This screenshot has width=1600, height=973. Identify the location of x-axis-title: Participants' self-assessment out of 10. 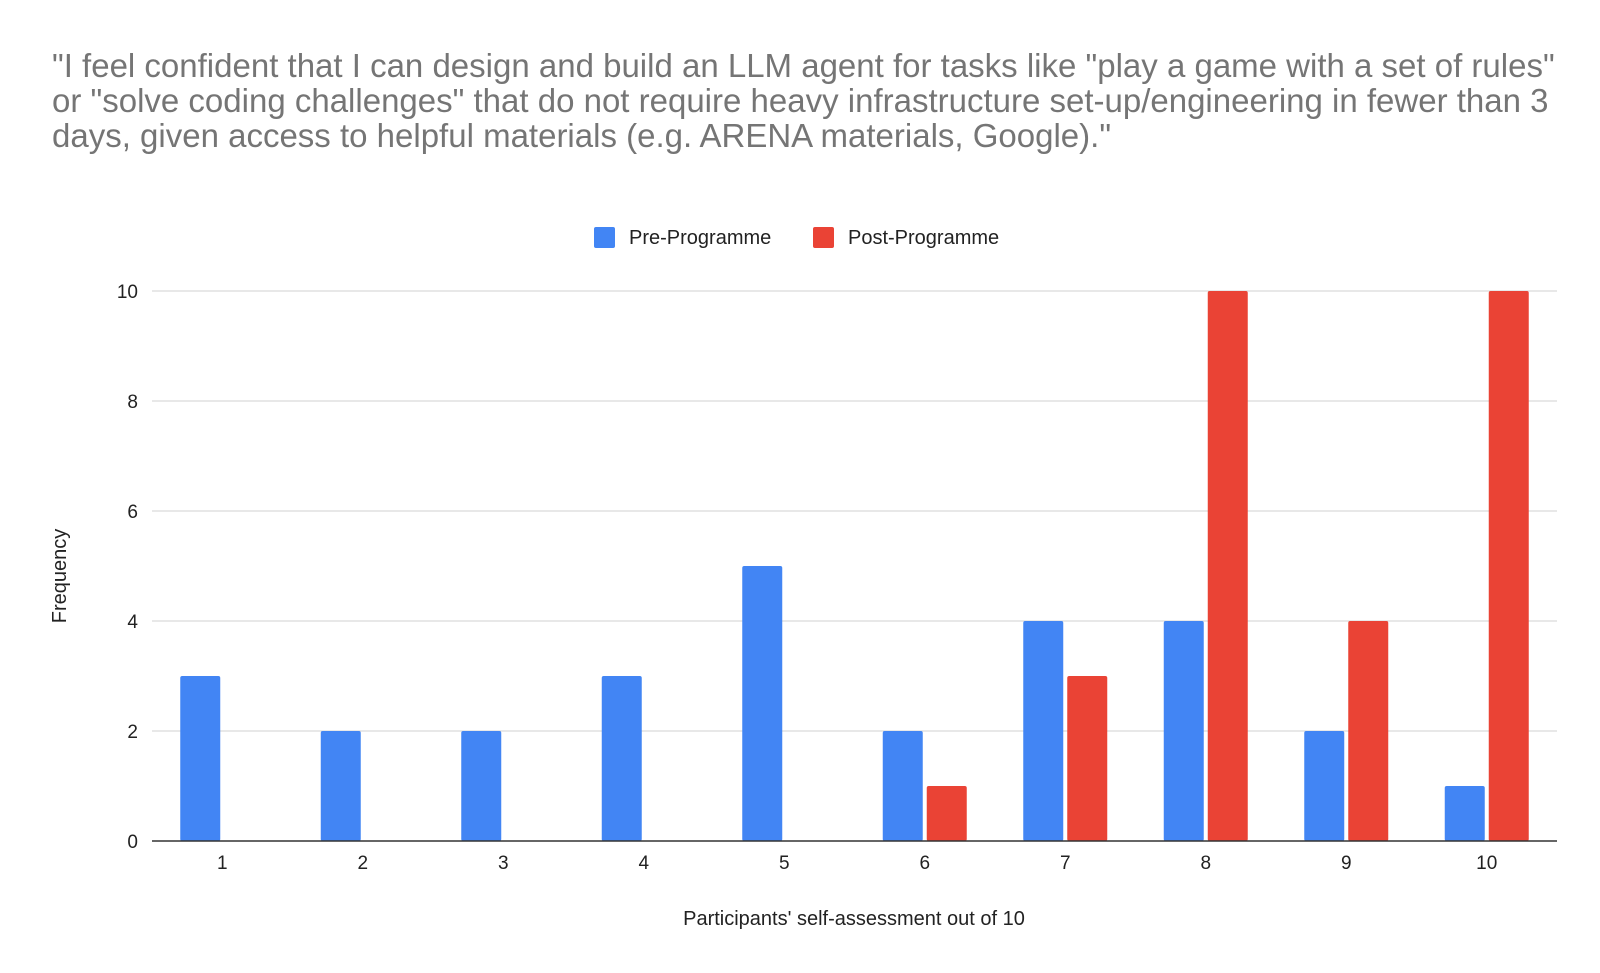
(854, 919).